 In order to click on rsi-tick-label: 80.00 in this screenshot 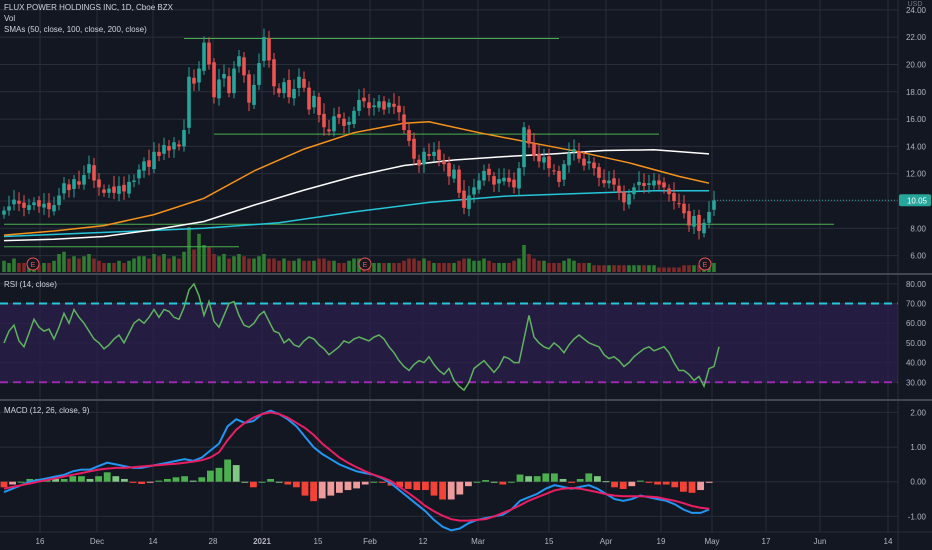, I will do `click(916, 284)`.